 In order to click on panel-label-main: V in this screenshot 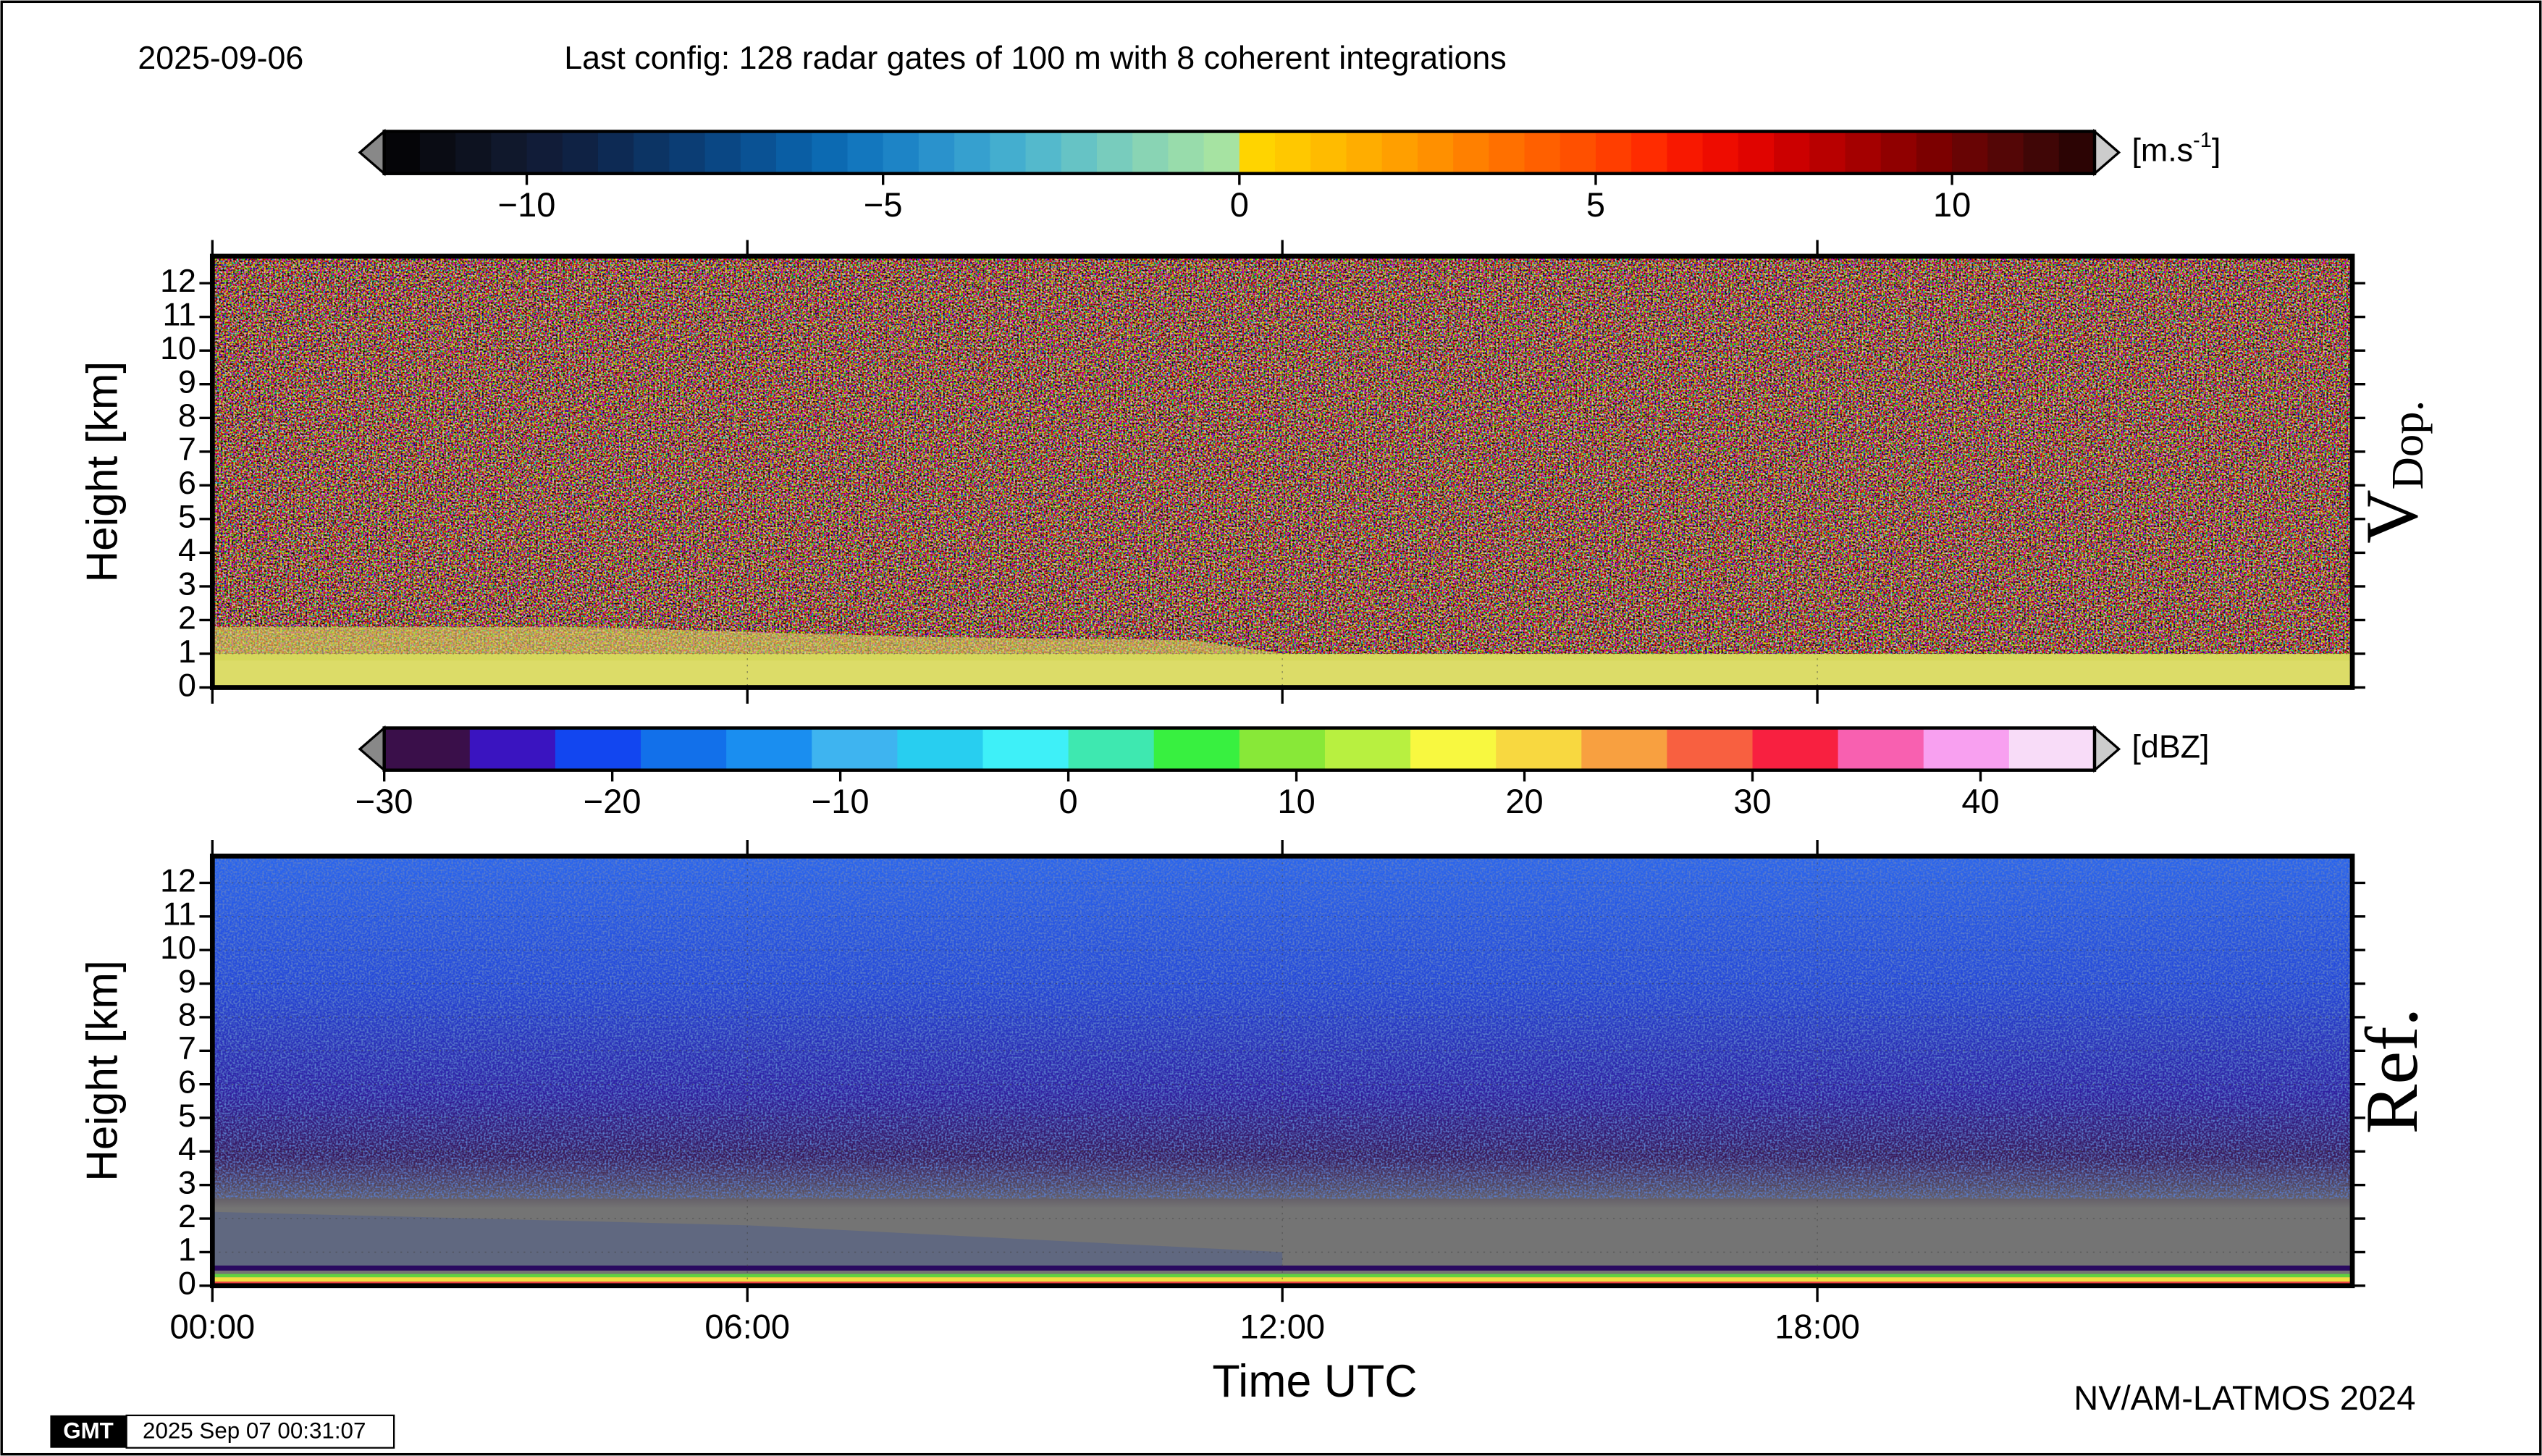, I will do `click(2392, 516)`.